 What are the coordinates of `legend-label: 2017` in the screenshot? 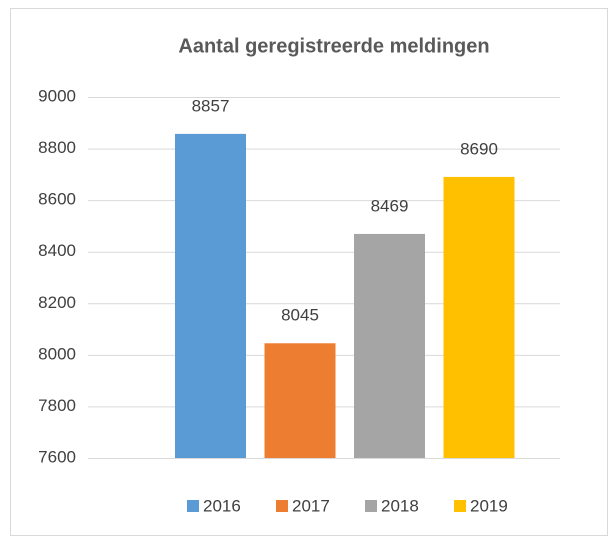 It's located at (311, 505).